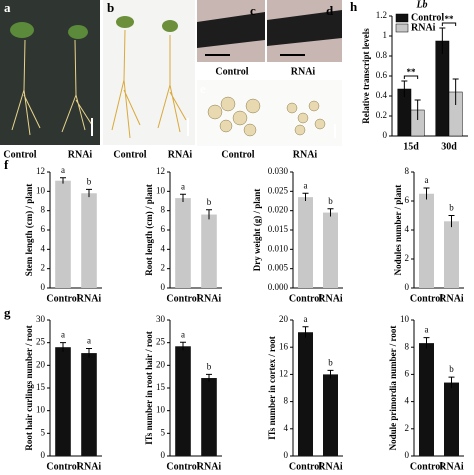 This screenshot has height=475, width=474. I want to click on y-tick-label: 0.4, so click(382, 95).